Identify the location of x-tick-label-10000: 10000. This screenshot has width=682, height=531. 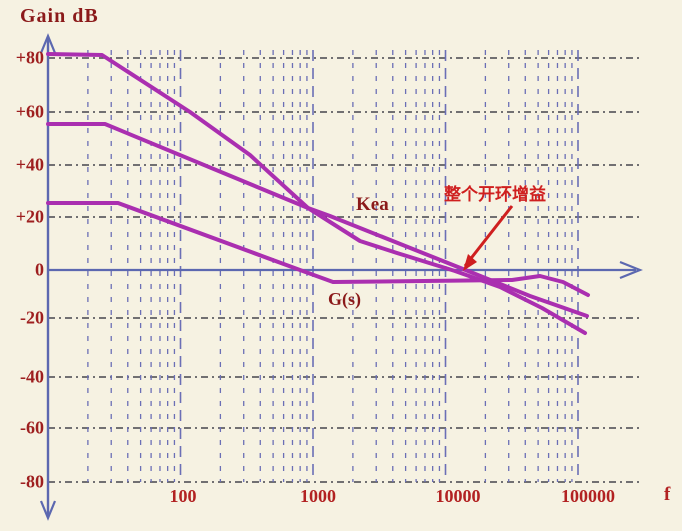
(458, 496).